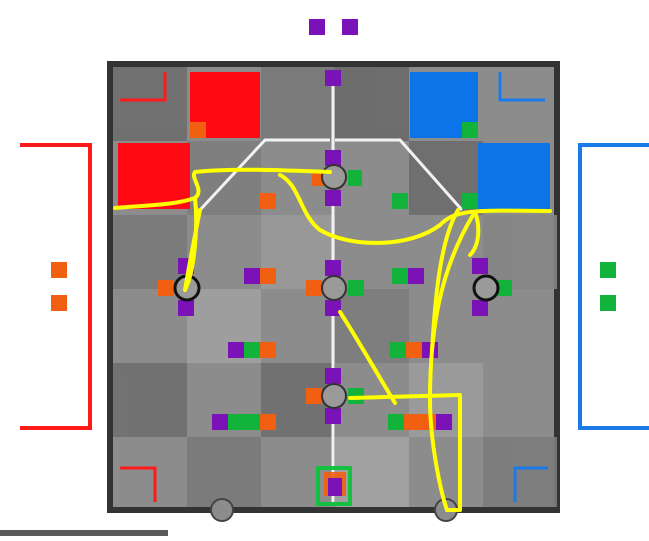  What do you see at coordinates (492, 287) in the screenshot?
I see `hub-right` at bounding box center [492, 287].